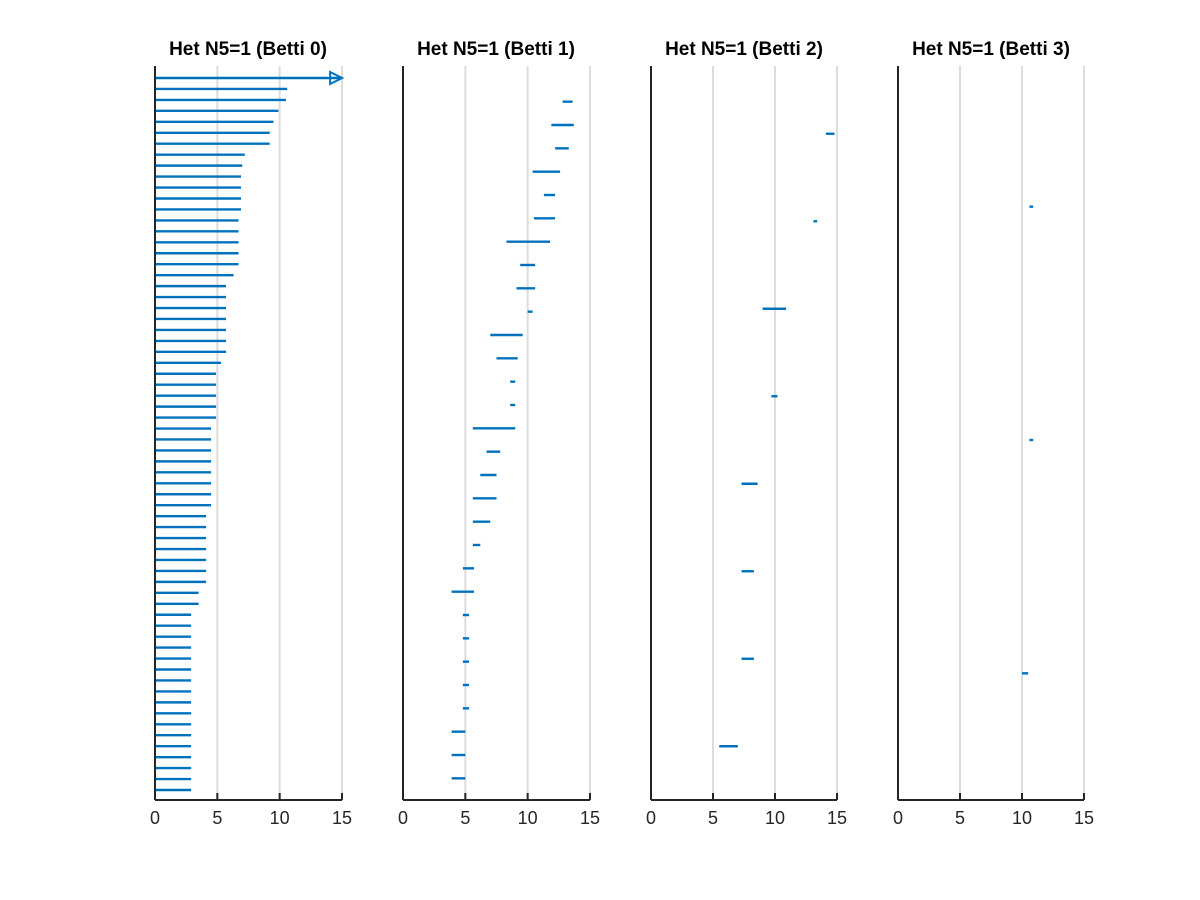 The image size is (1200, 900). What do you see at coordinates (337, 78) in the screenshot?
I see `infinity-arrow-icon` at bounding box center [337, 78].